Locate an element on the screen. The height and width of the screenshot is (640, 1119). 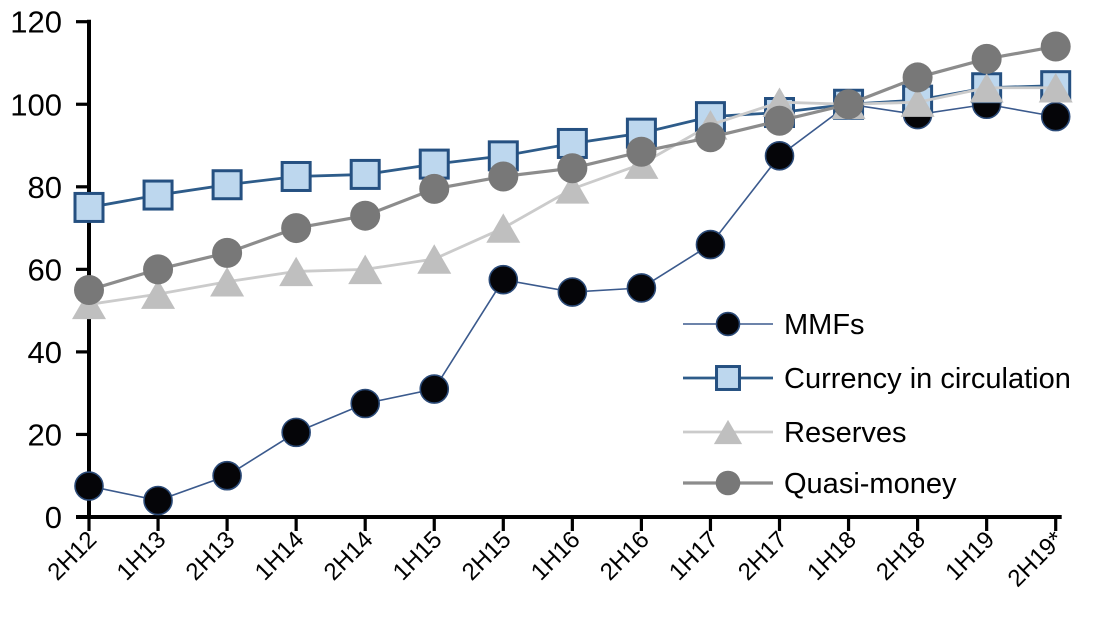
legend-marker-currency-in-circulation is located at coordinates (728, 378).